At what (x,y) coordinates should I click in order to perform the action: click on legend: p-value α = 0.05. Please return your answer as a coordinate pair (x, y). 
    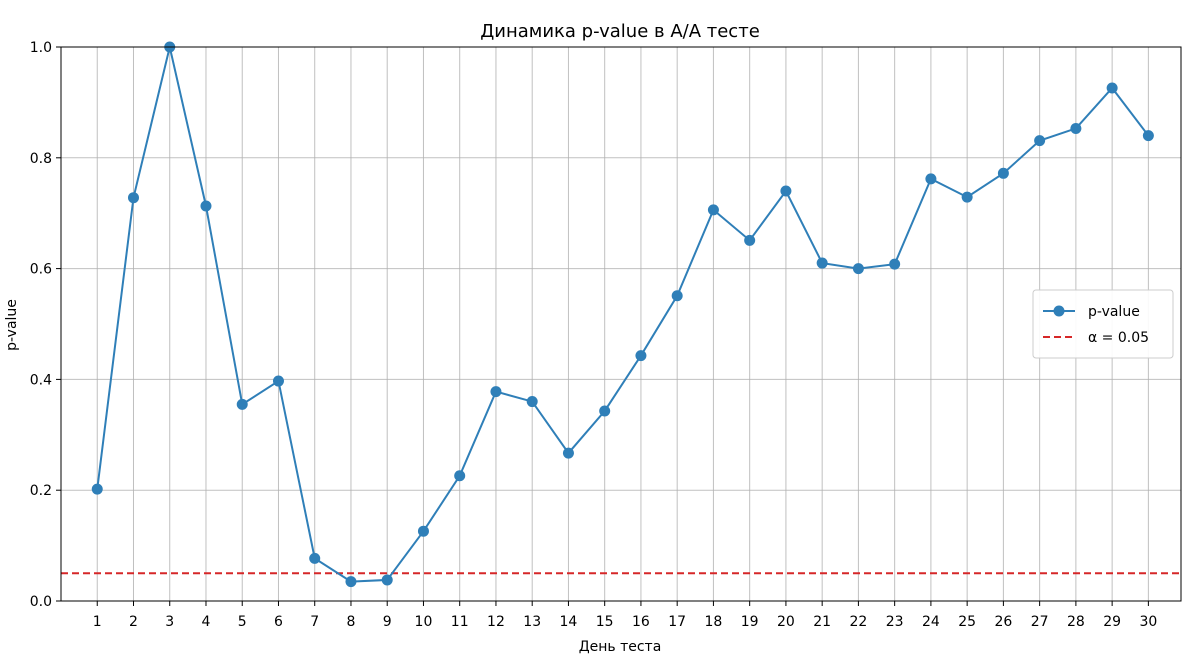
    Looking at the image, I should click on (1103, 324).